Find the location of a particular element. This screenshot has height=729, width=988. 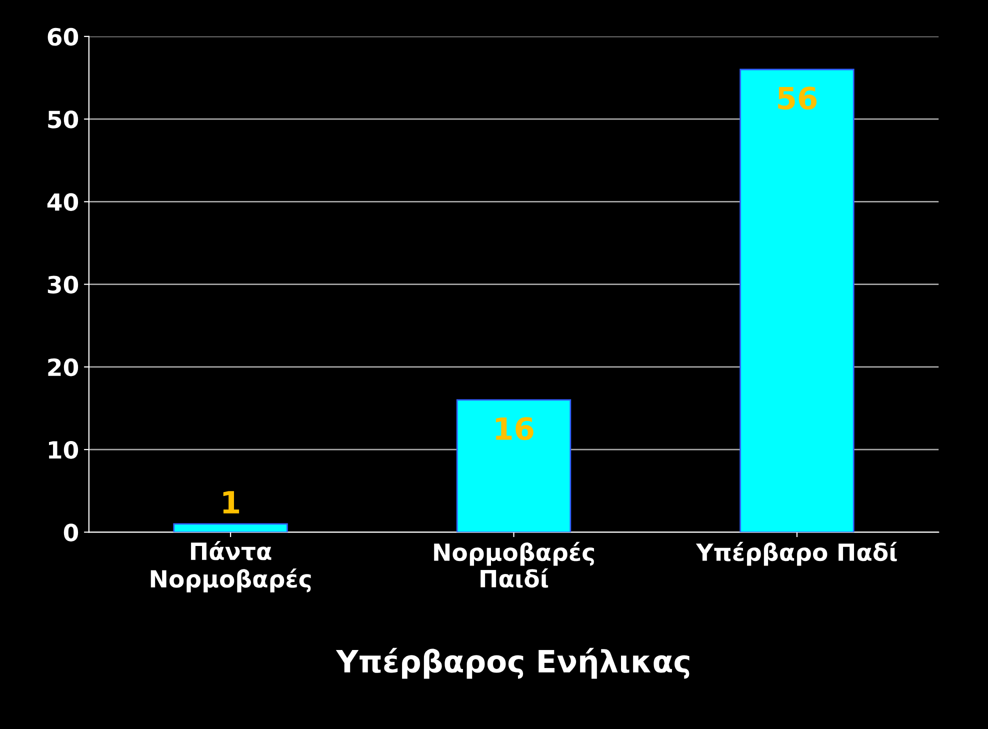

data-label: 16 is located at coordinates (515, 428).